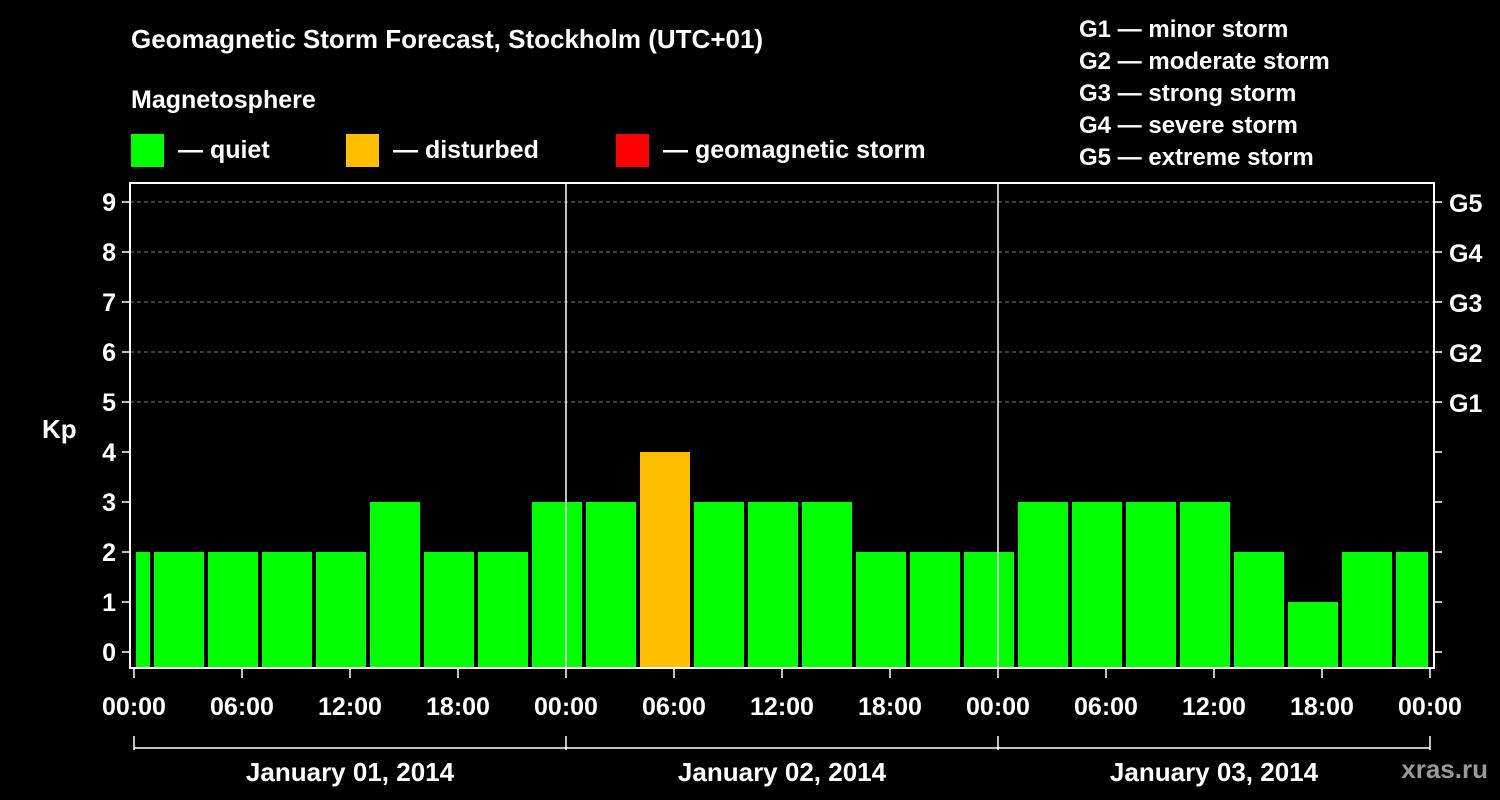  Describe the element at coordinates (1188, 93) in the screenshot. I see `storm-scale-g3: G3 — strong storm` at that location.